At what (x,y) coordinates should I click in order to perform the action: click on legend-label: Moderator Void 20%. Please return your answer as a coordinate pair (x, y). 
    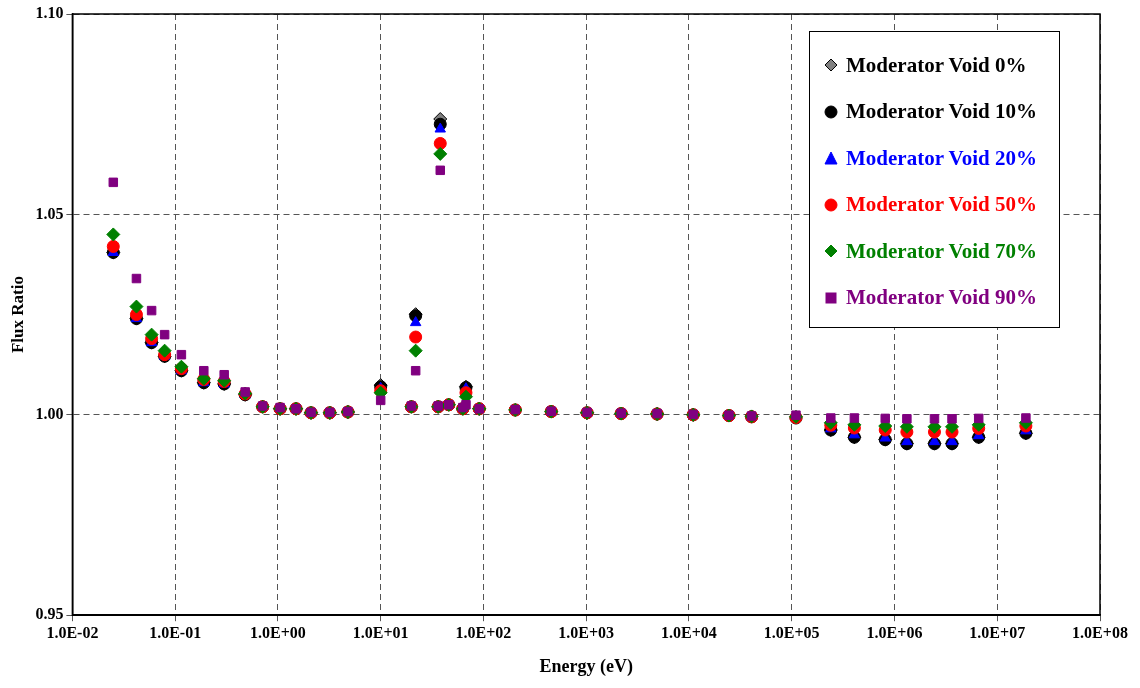
    Looking at the image, I should click on (941, 158).